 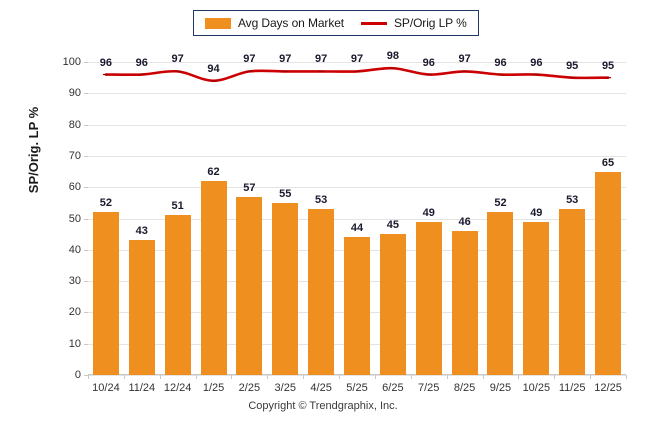 I want to click on bar-group: 65, so click(x=608, y=218).